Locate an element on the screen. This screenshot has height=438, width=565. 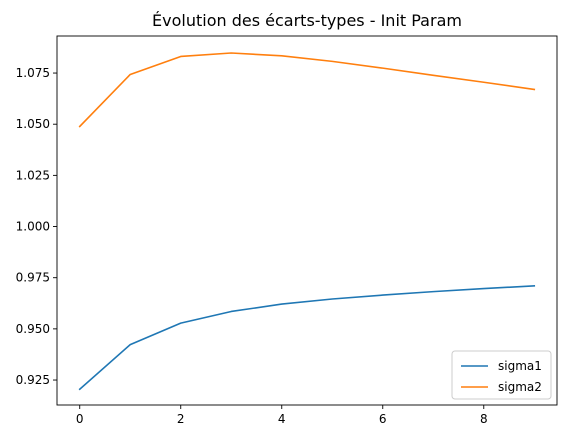
y-tick-label: 1.025 is located at coordinates (33, 175).